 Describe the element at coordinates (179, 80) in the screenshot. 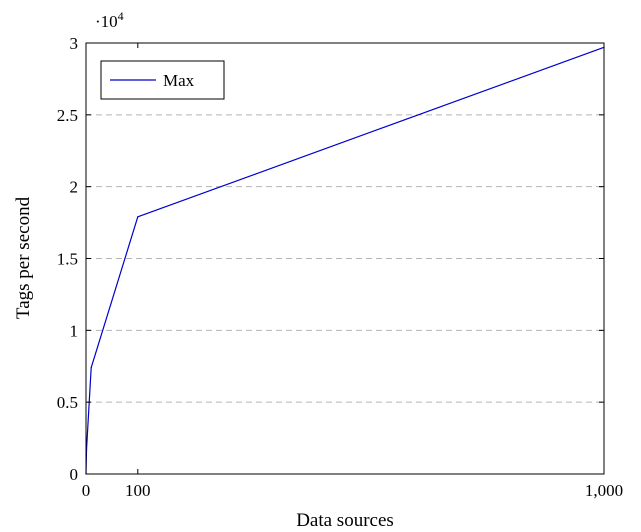

I see `legend-label-max: Max` at that location.